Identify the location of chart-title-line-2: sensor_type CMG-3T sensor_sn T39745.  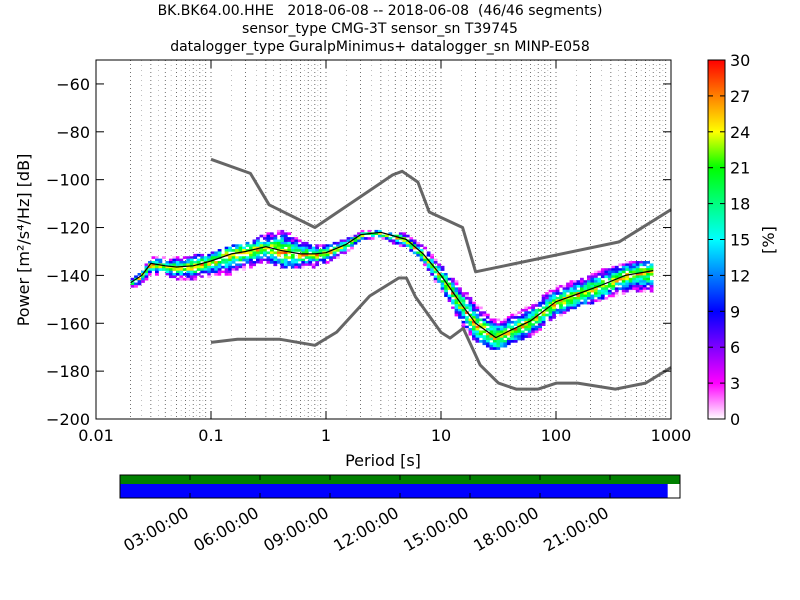
(380, 29).